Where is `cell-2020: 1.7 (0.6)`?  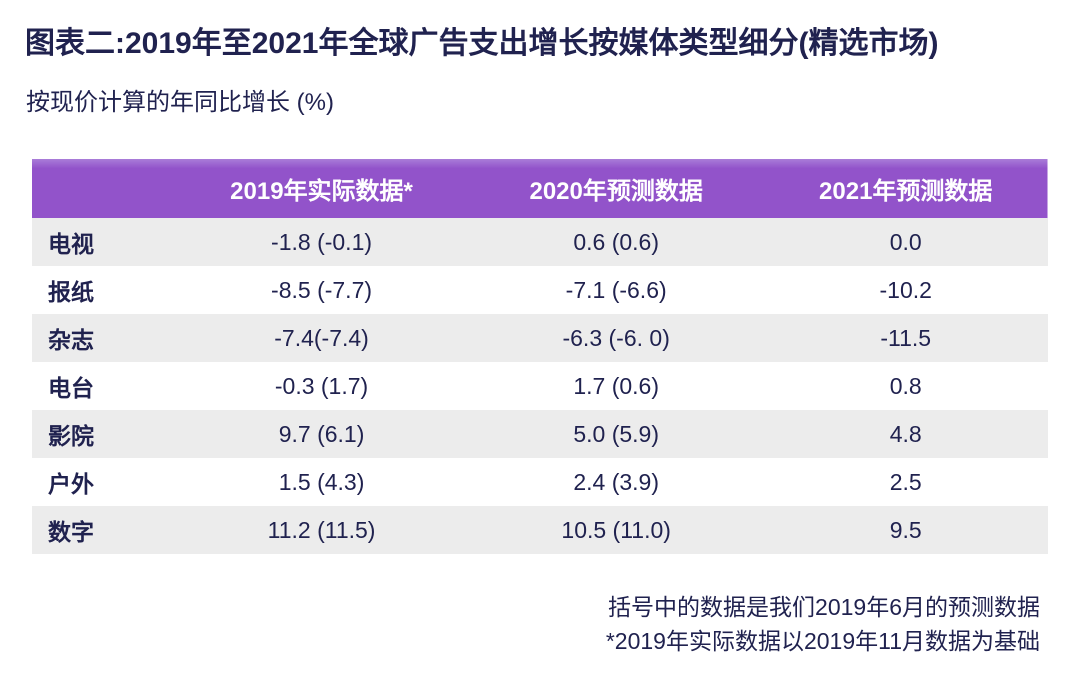 cell-2020: 1.7 (0.6) is located at coordinates (616, 385).